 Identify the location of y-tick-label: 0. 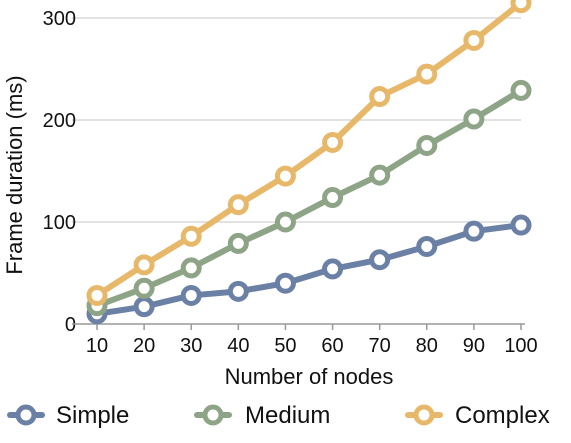
(70, 325).